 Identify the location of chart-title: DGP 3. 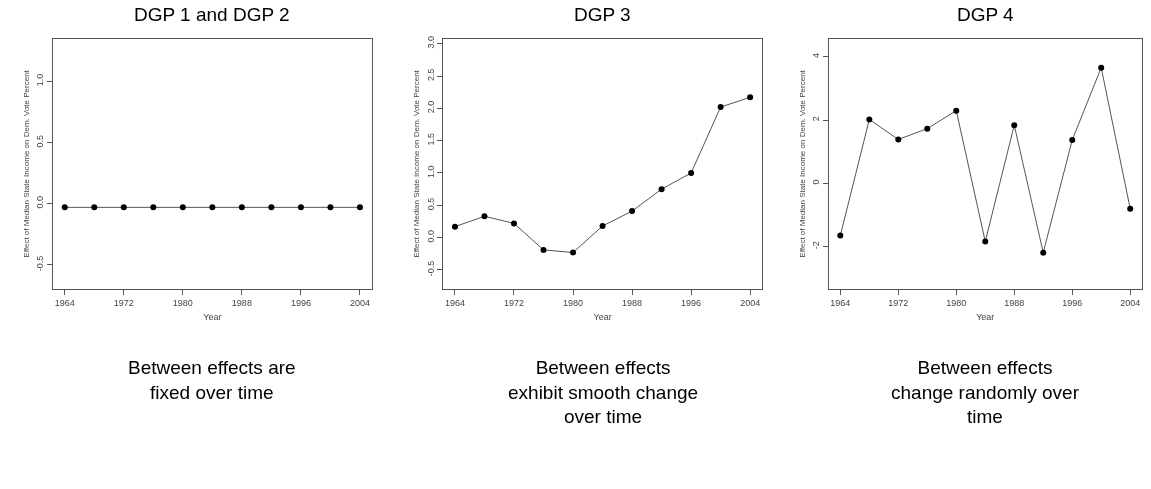
(602, 14).